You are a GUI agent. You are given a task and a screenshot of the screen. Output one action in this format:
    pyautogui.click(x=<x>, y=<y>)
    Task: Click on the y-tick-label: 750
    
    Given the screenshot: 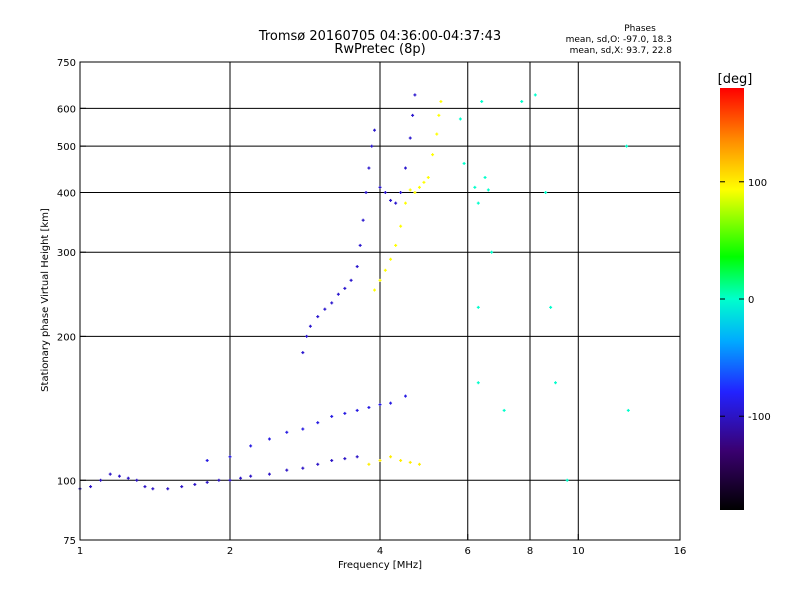 What is the action you would take?
    pyautogui.click(x=66, y=63)
    